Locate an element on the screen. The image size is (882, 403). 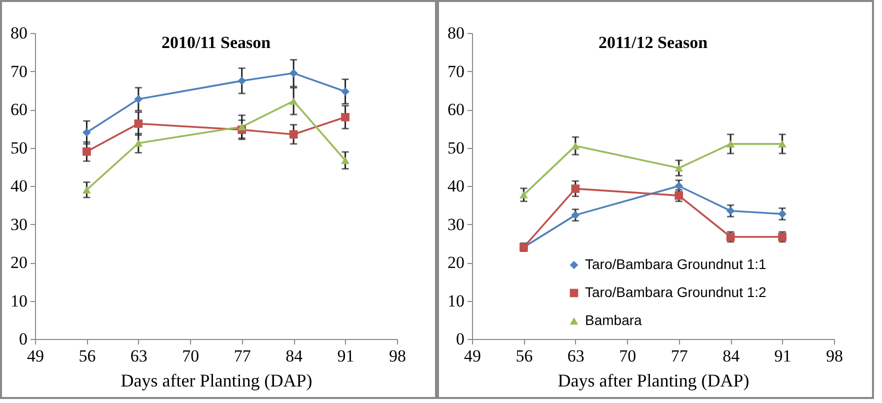
chart-title: 2011/12 Season is located at coordinates (653, 42).